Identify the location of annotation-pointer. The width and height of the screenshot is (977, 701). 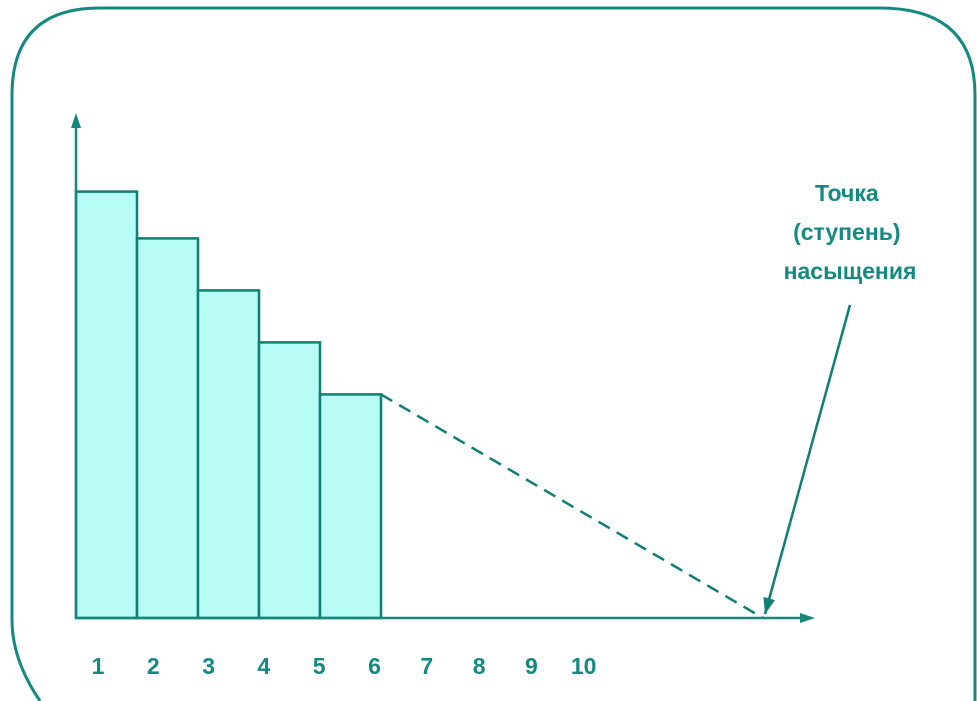
(807, 459).